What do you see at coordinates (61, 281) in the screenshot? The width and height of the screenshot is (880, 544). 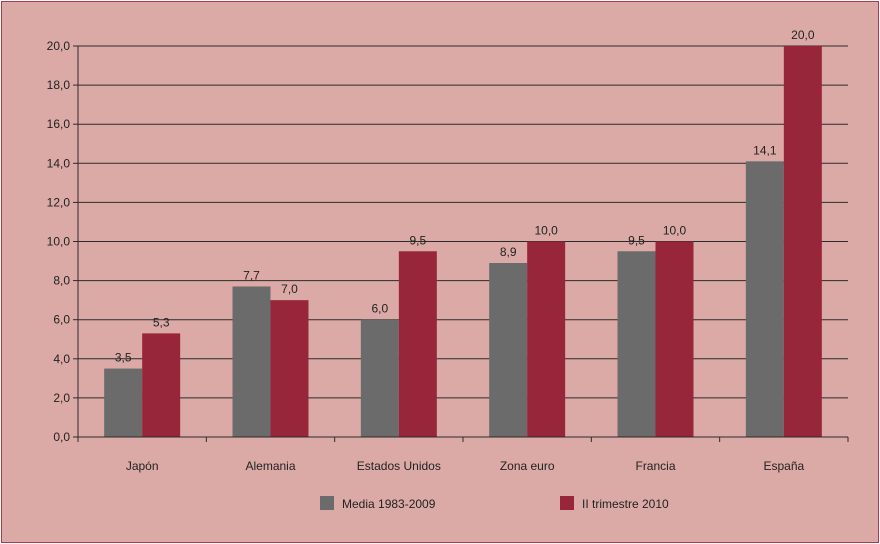 I see `y-tick-label: 8,0` at bounding box center [61, 281].